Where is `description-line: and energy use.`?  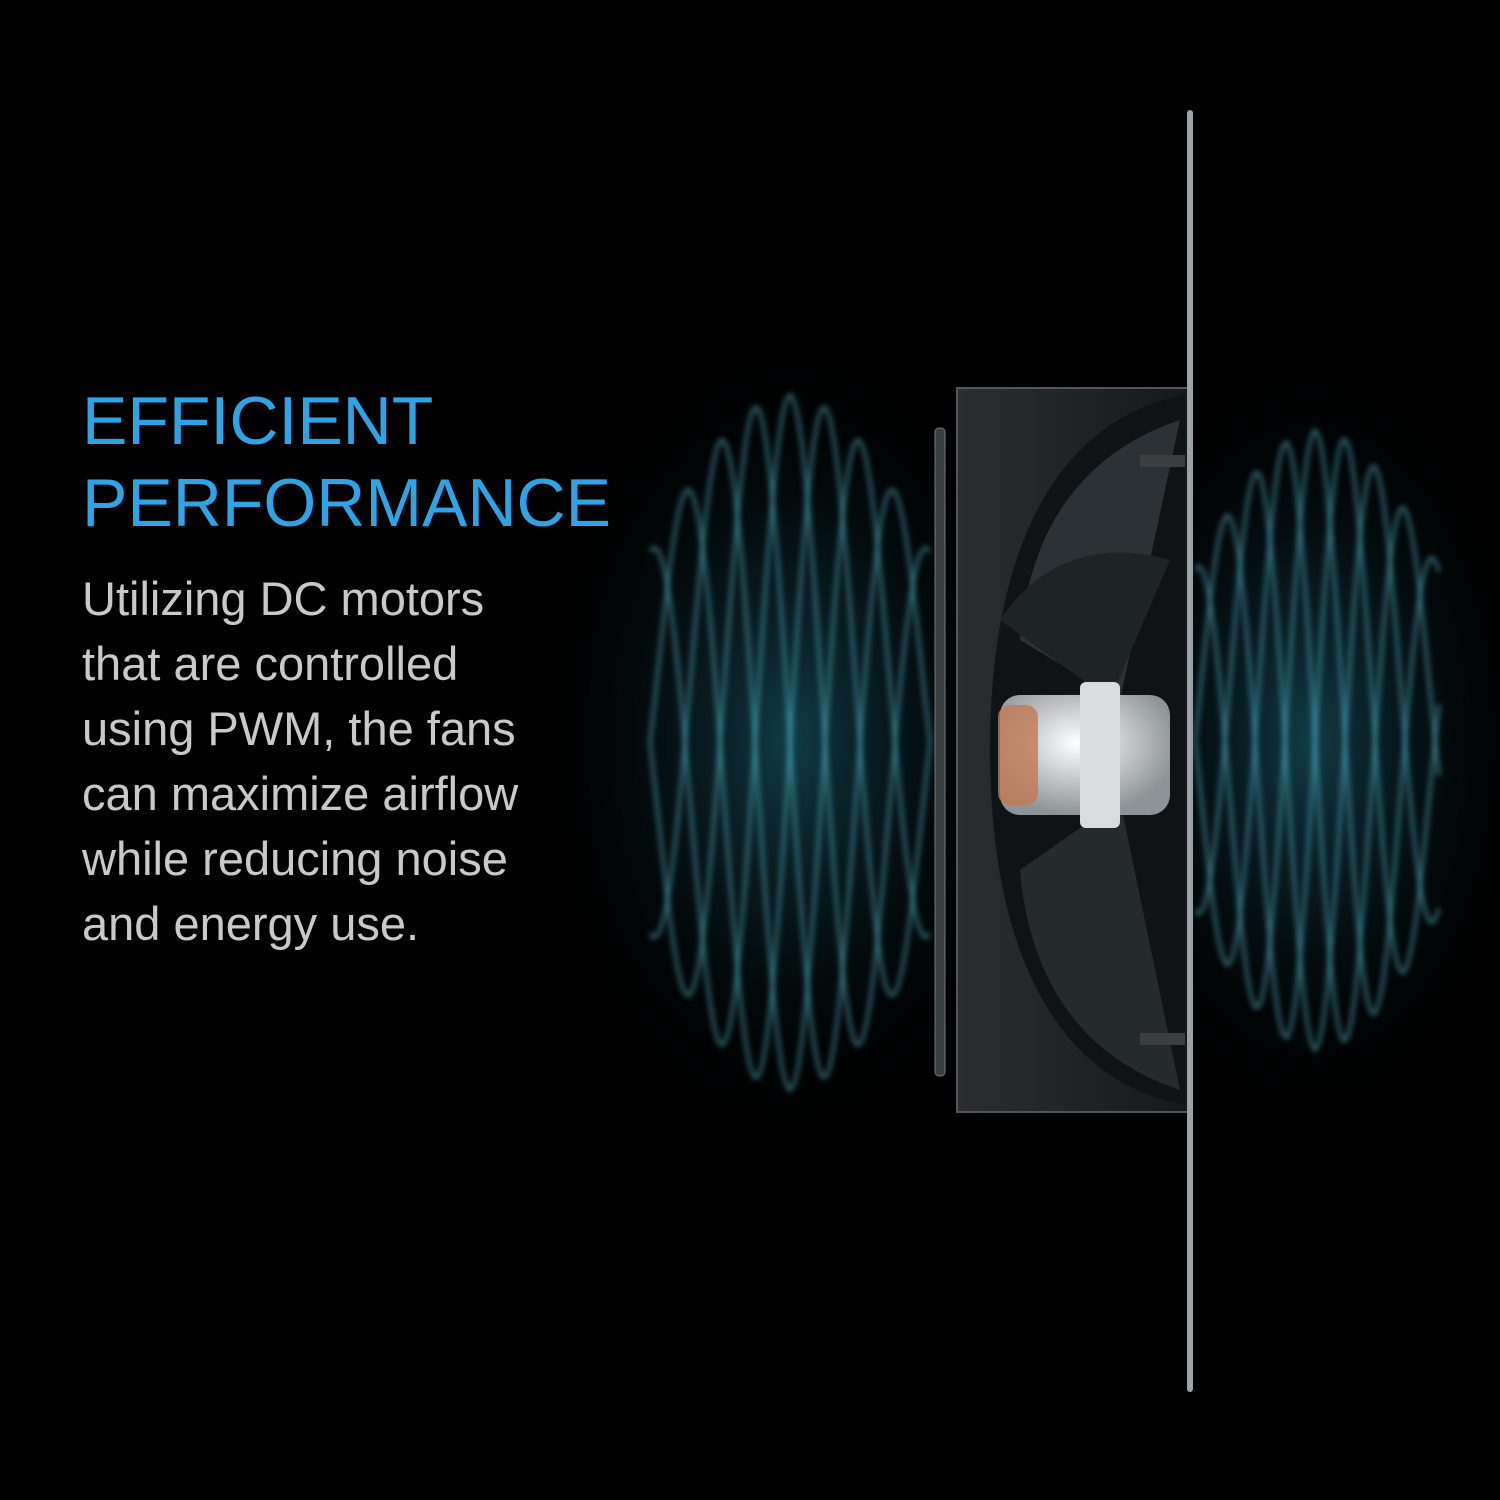
description-line: and energy use. is located at coordinates (251, 923).